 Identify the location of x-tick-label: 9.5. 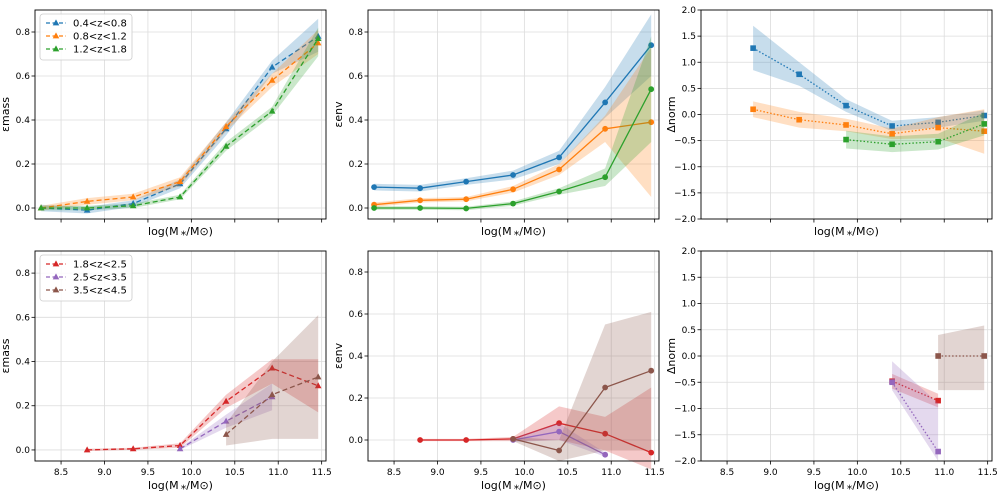
(148, 473).